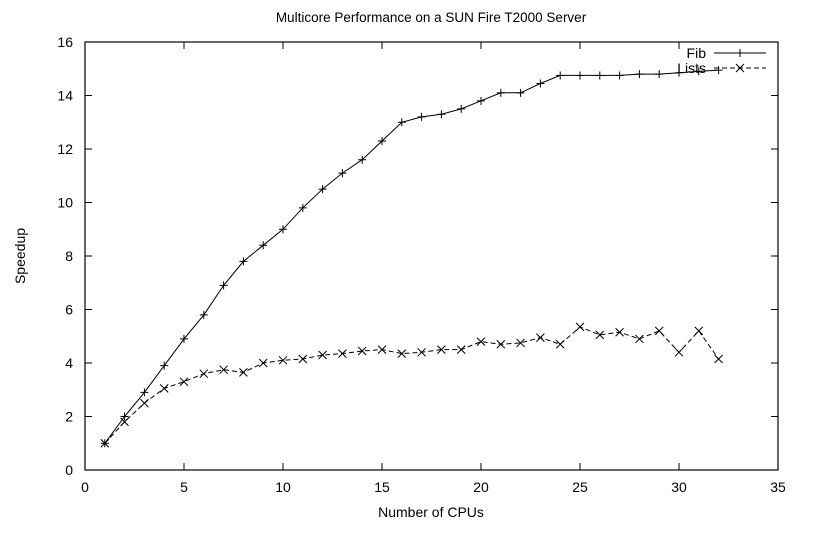 The height and width of the screenshot is (536, 830). What do you see at coordinates (697, 53) in the screenshot?
I see `legend-label-fib: Fib` at bounding box center [697, 53].